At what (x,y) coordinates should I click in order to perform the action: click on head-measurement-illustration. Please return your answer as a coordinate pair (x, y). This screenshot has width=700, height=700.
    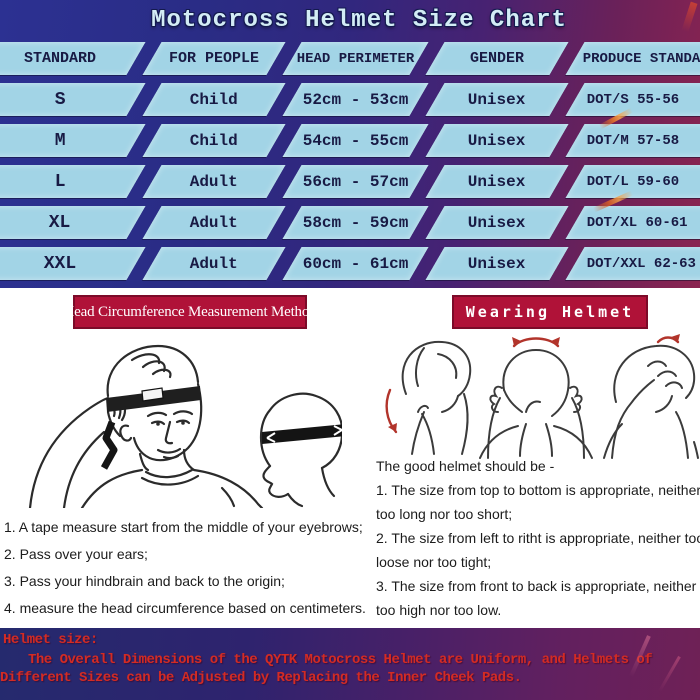
    Looking at the image, I should click on (185, 426).